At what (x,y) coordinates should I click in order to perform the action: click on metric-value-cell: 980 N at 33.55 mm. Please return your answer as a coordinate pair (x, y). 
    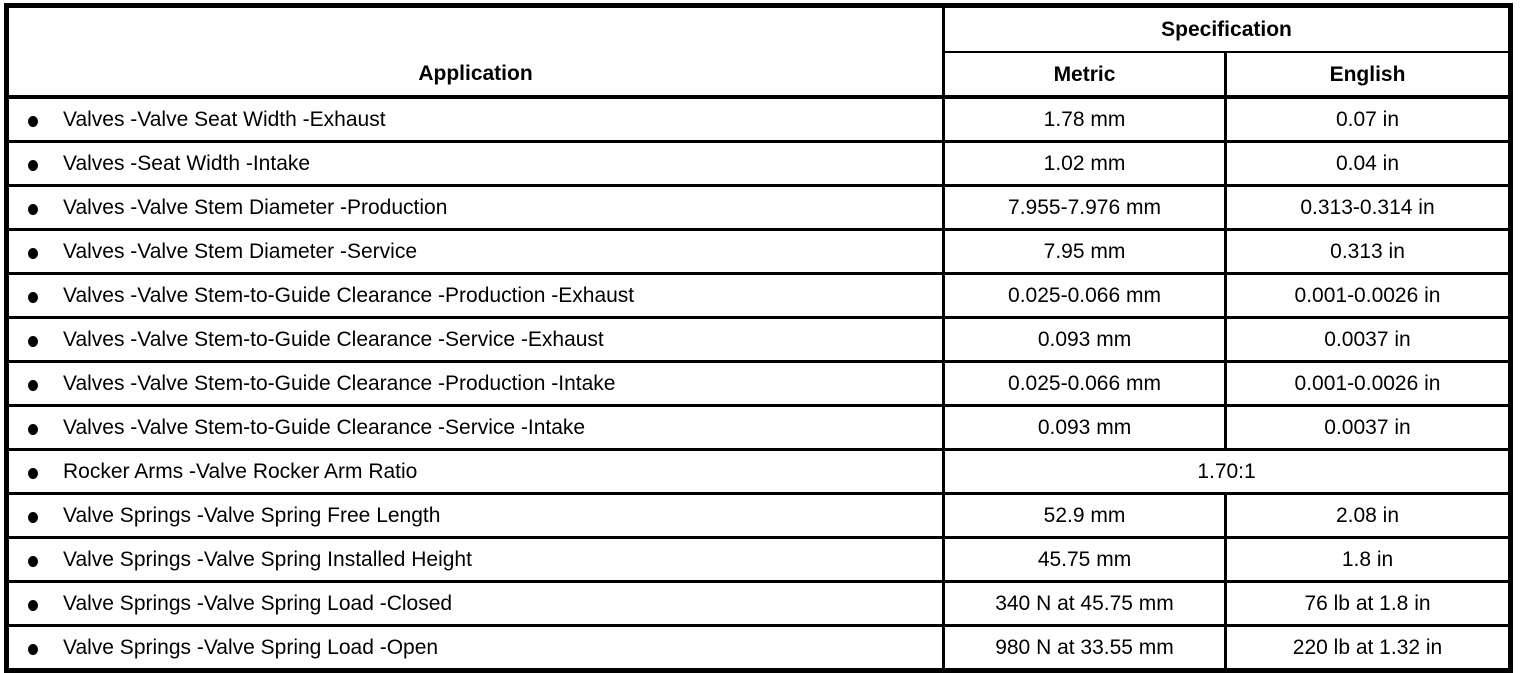
    Looking at the image, I should click on (1084, 648).